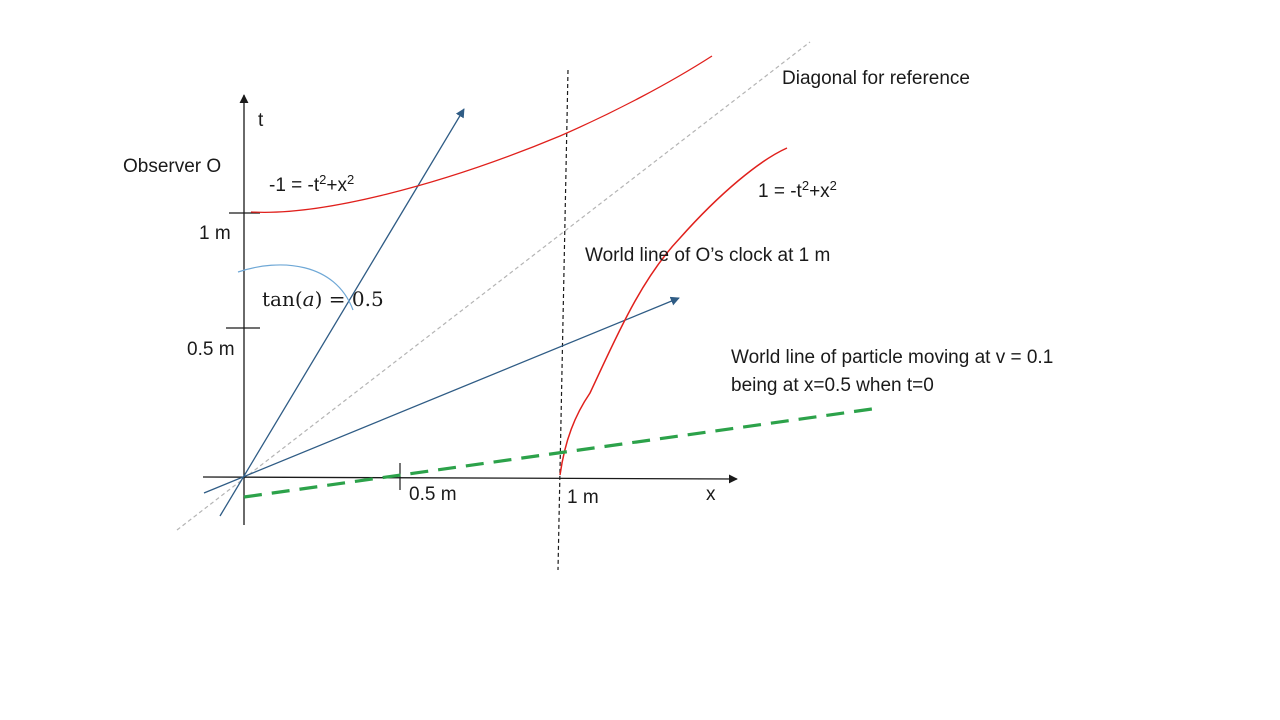 The width and height of the screenshot is (1280, 720). What do you see at coordinates (481, 134) in the screenshot?
I see `hyperbola-upper` at bounding box center [481, 134].